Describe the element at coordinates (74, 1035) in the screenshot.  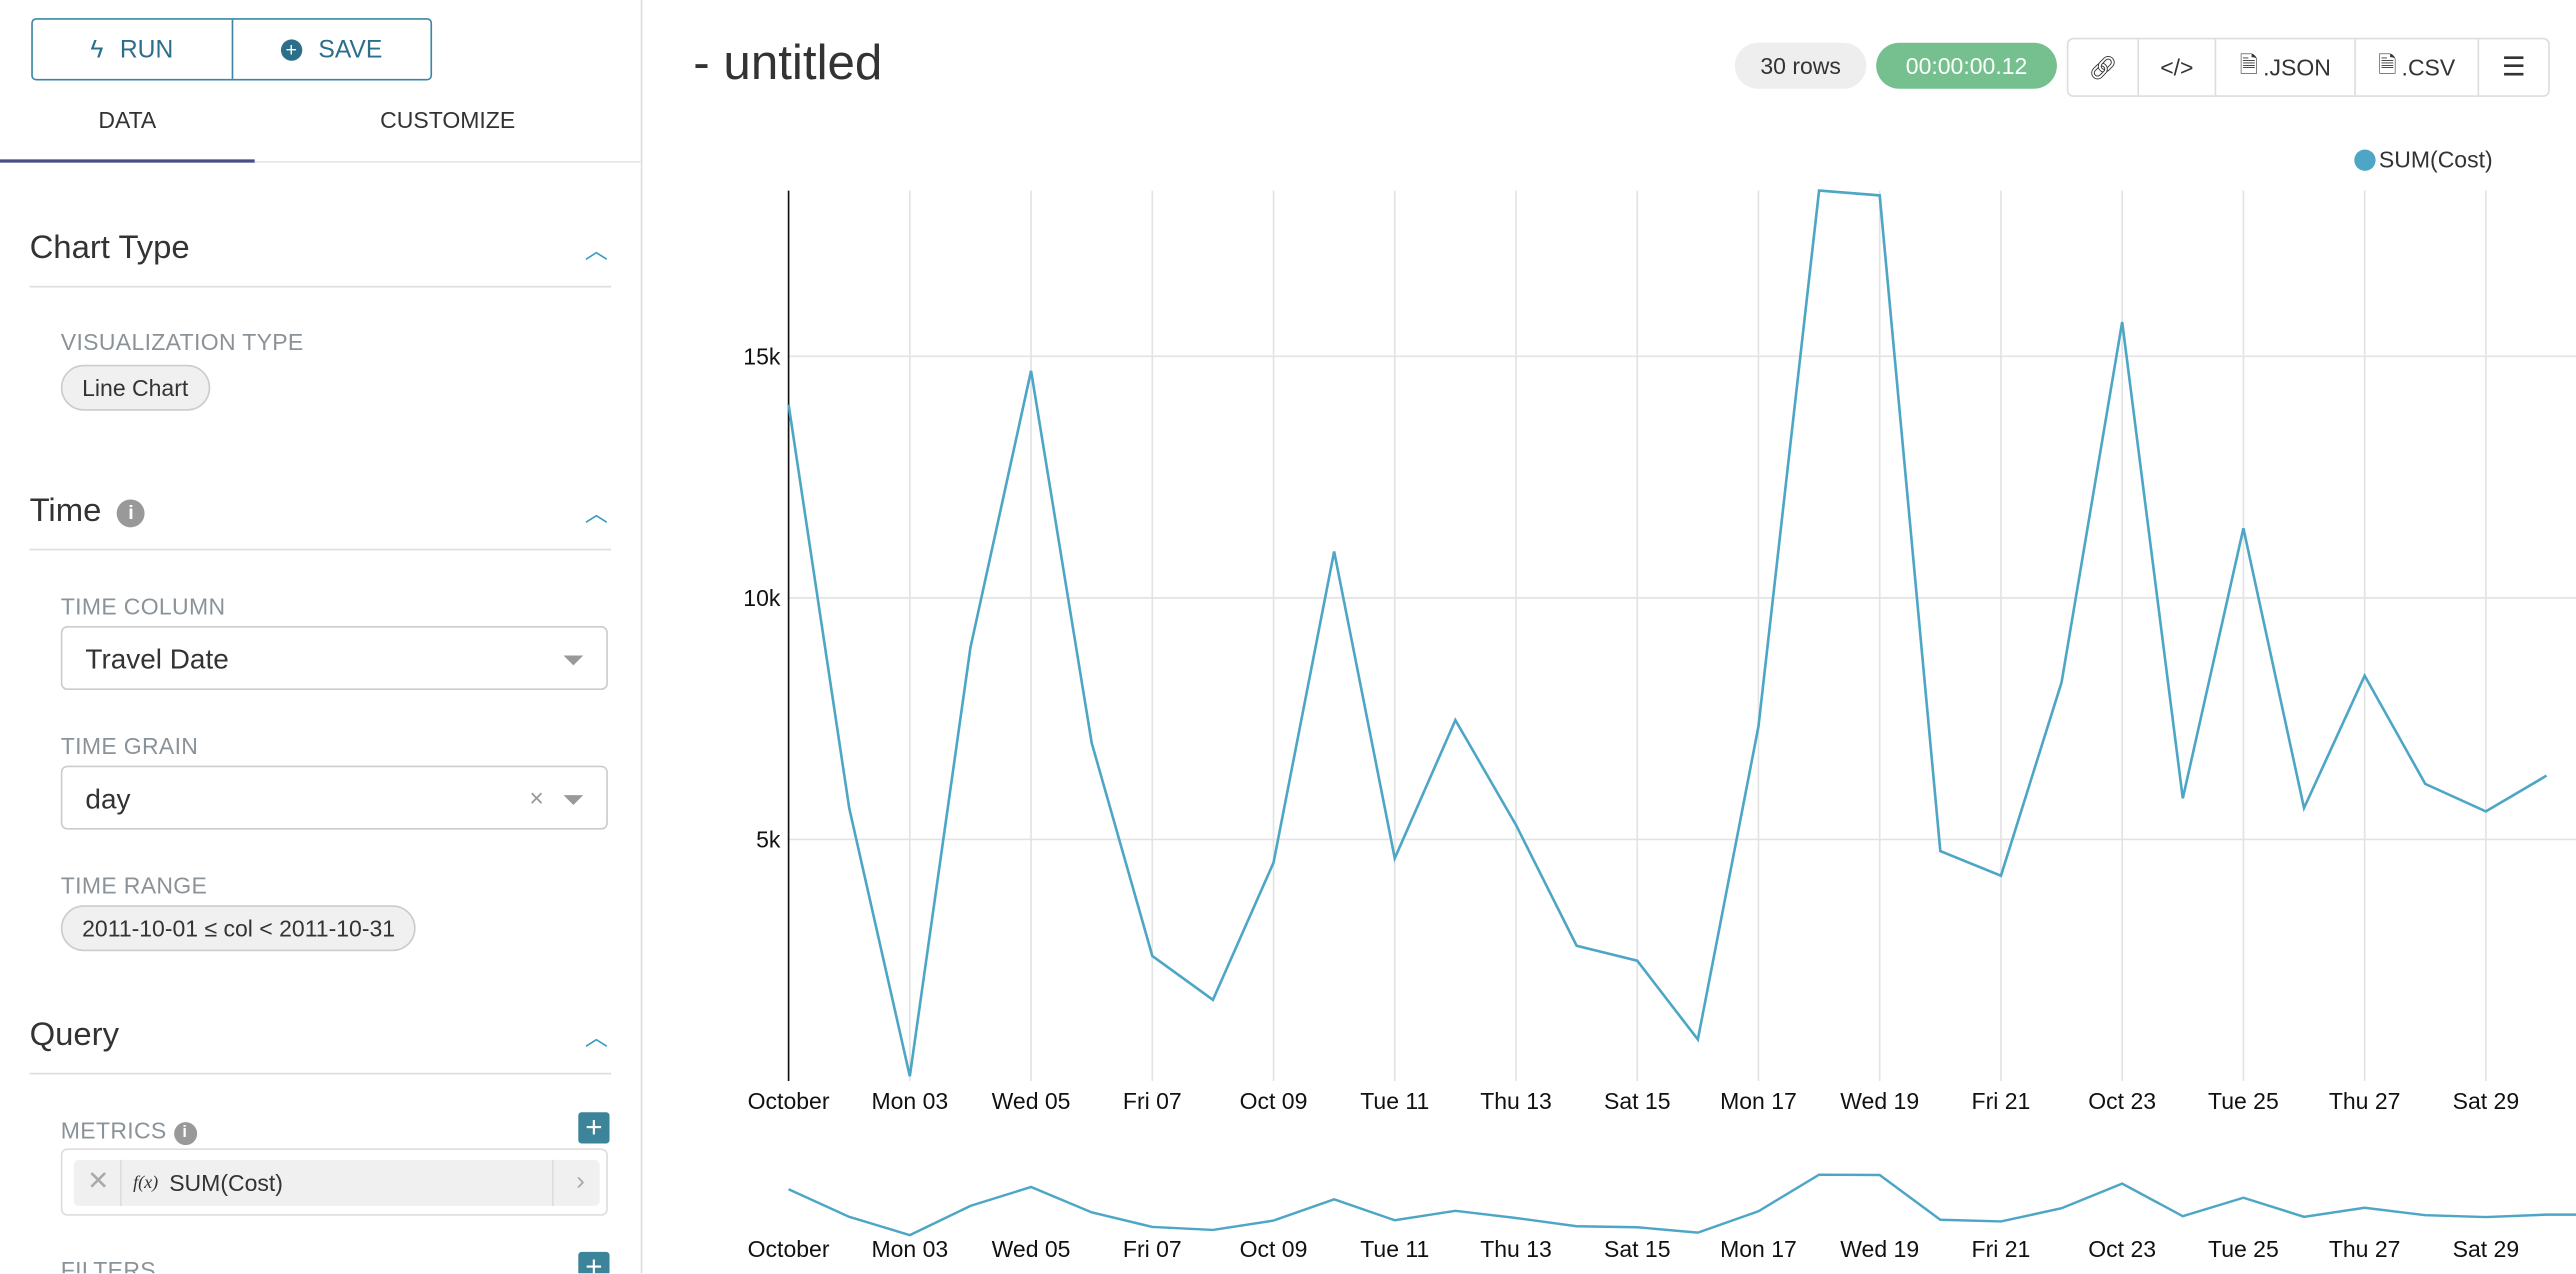
I see `section-title: Query` at that location.